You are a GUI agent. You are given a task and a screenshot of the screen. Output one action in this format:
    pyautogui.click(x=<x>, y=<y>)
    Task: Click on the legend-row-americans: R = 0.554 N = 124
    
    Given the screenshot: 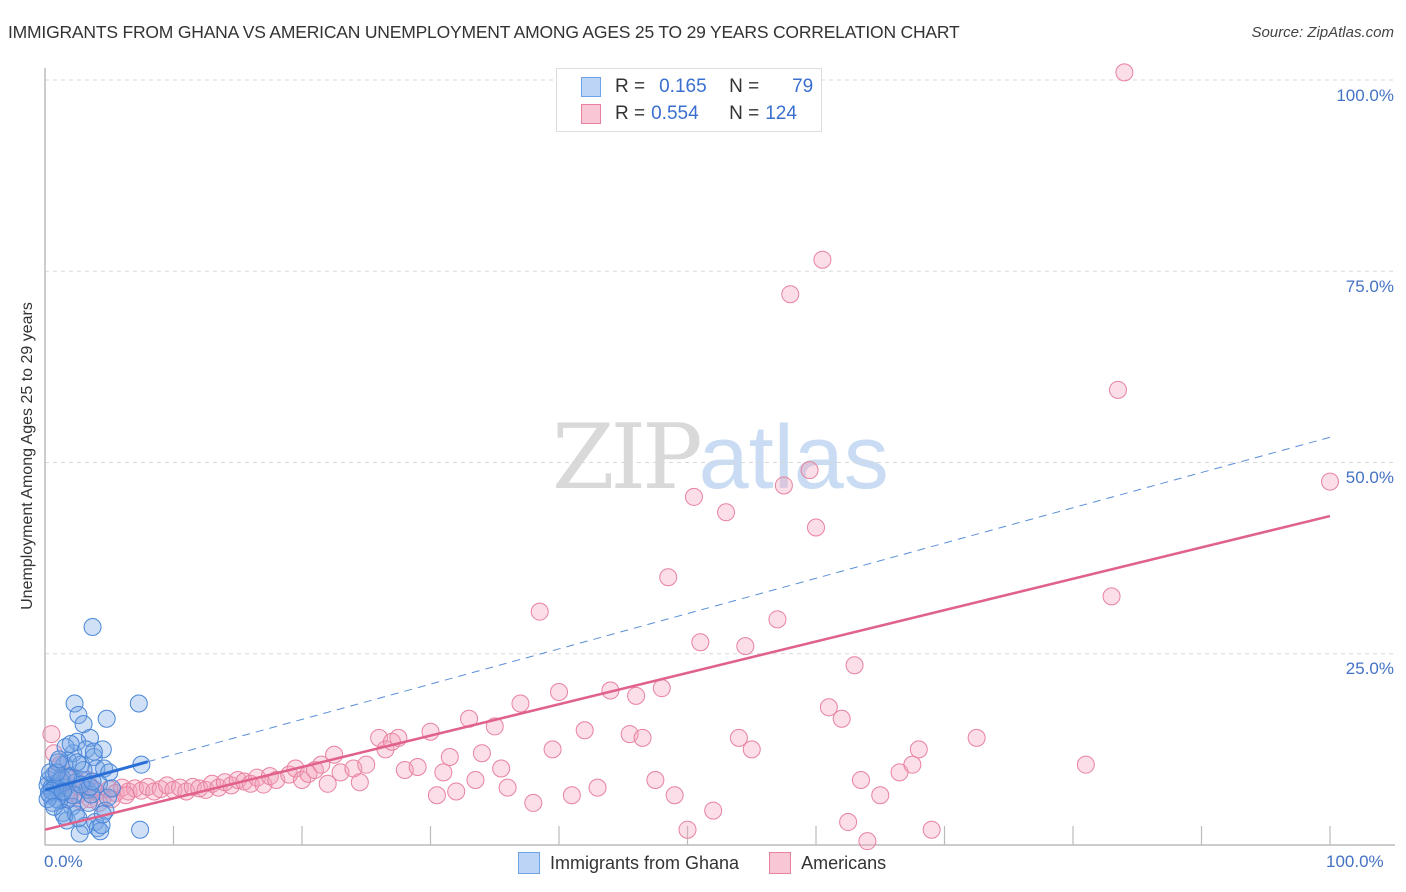 What is the action you would take?
    pyautogui.click(x=693, y=114)
    